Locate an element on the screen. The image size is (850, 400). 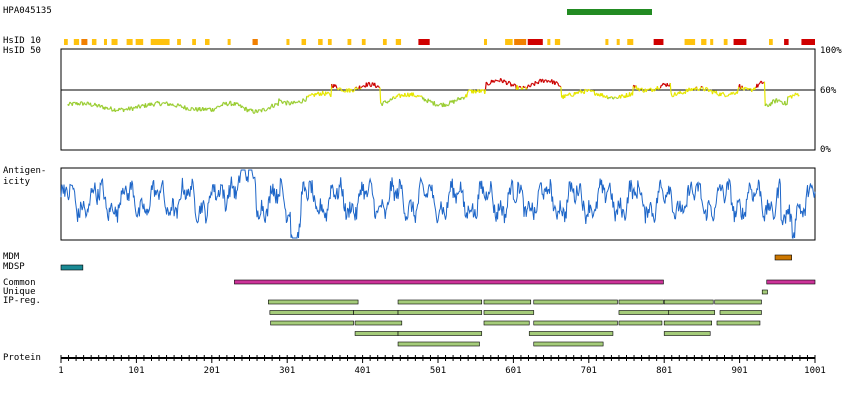
common-region is located at coordinates (449, 282).